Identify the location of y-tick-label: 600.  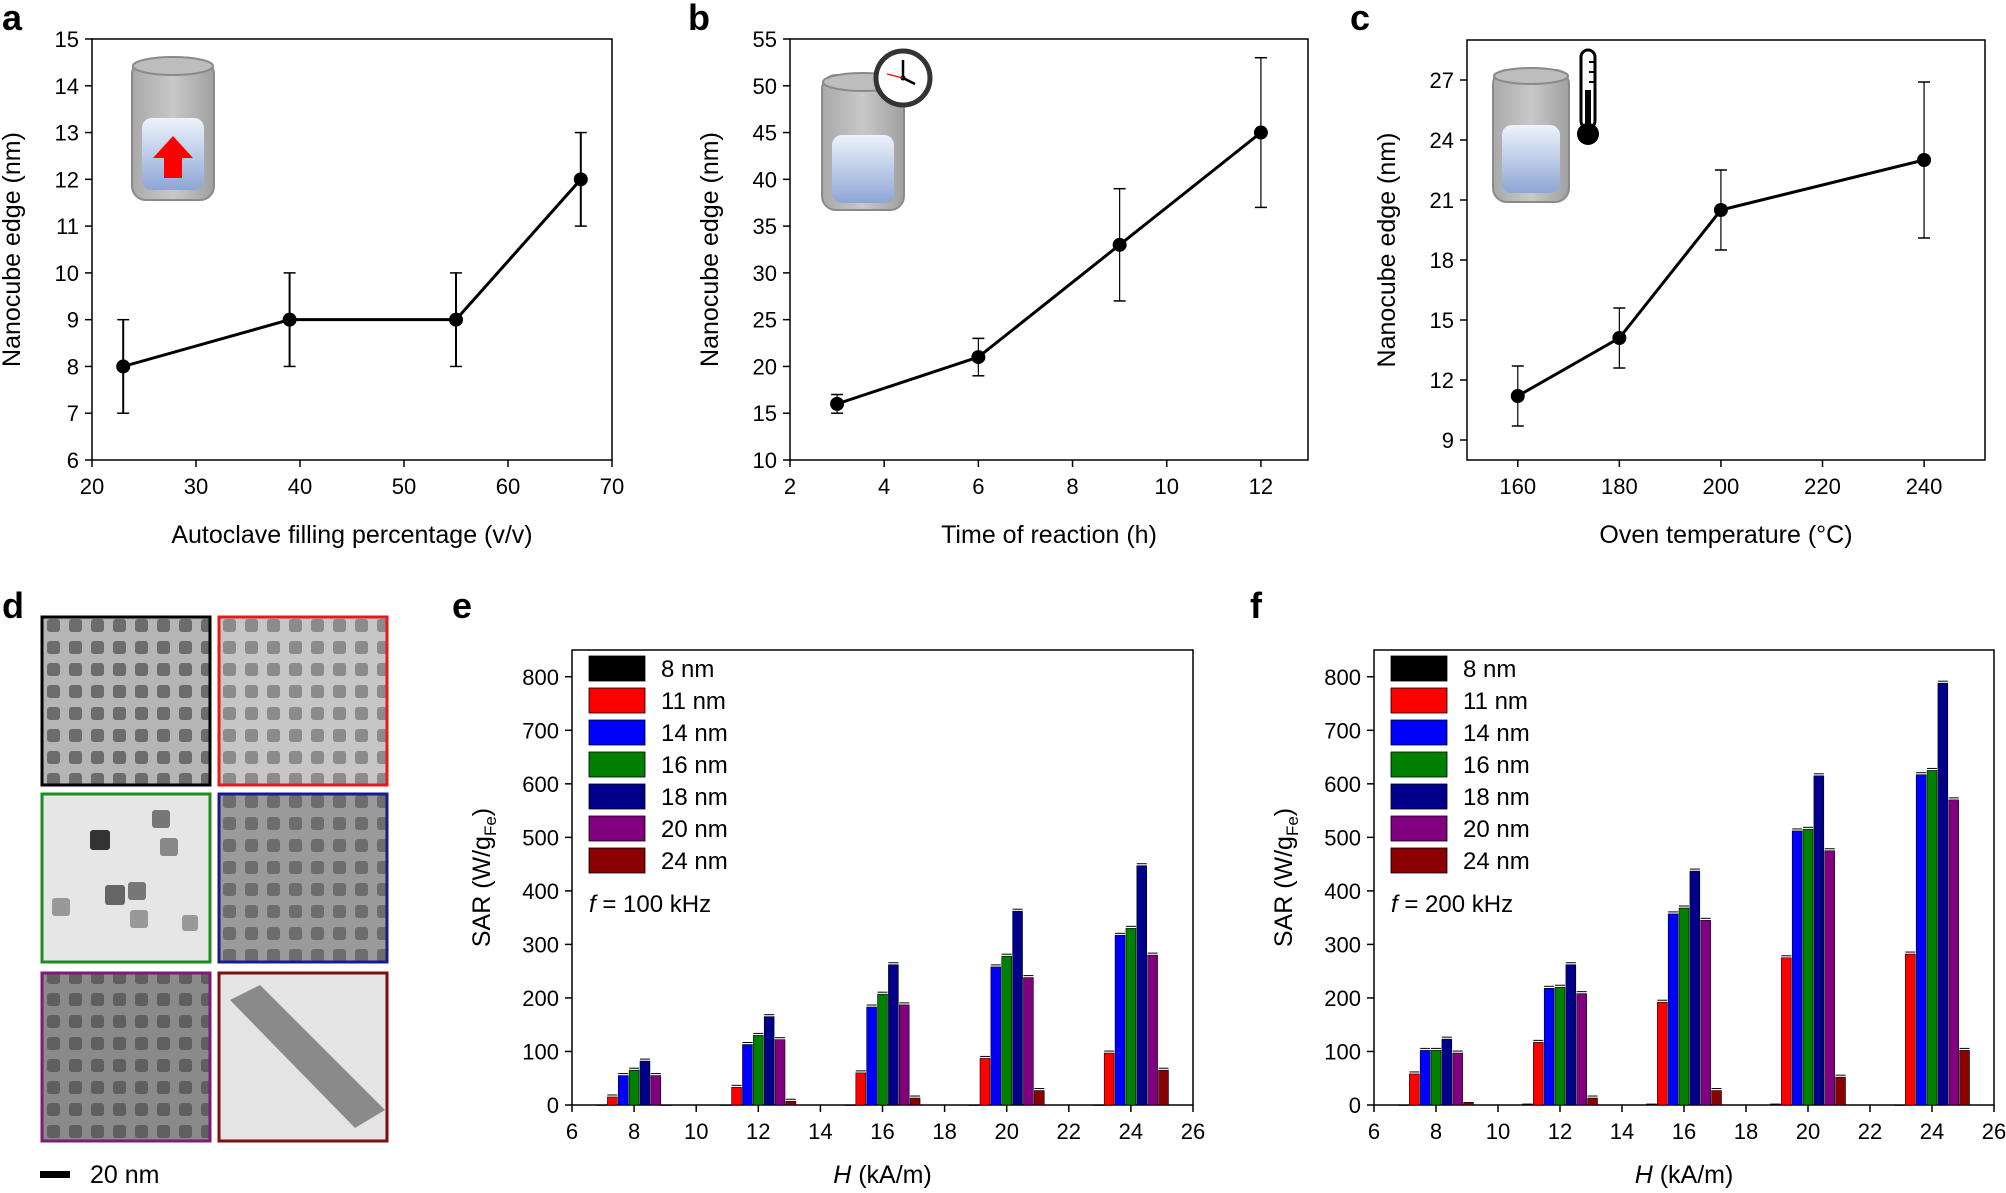
(1342, 784).